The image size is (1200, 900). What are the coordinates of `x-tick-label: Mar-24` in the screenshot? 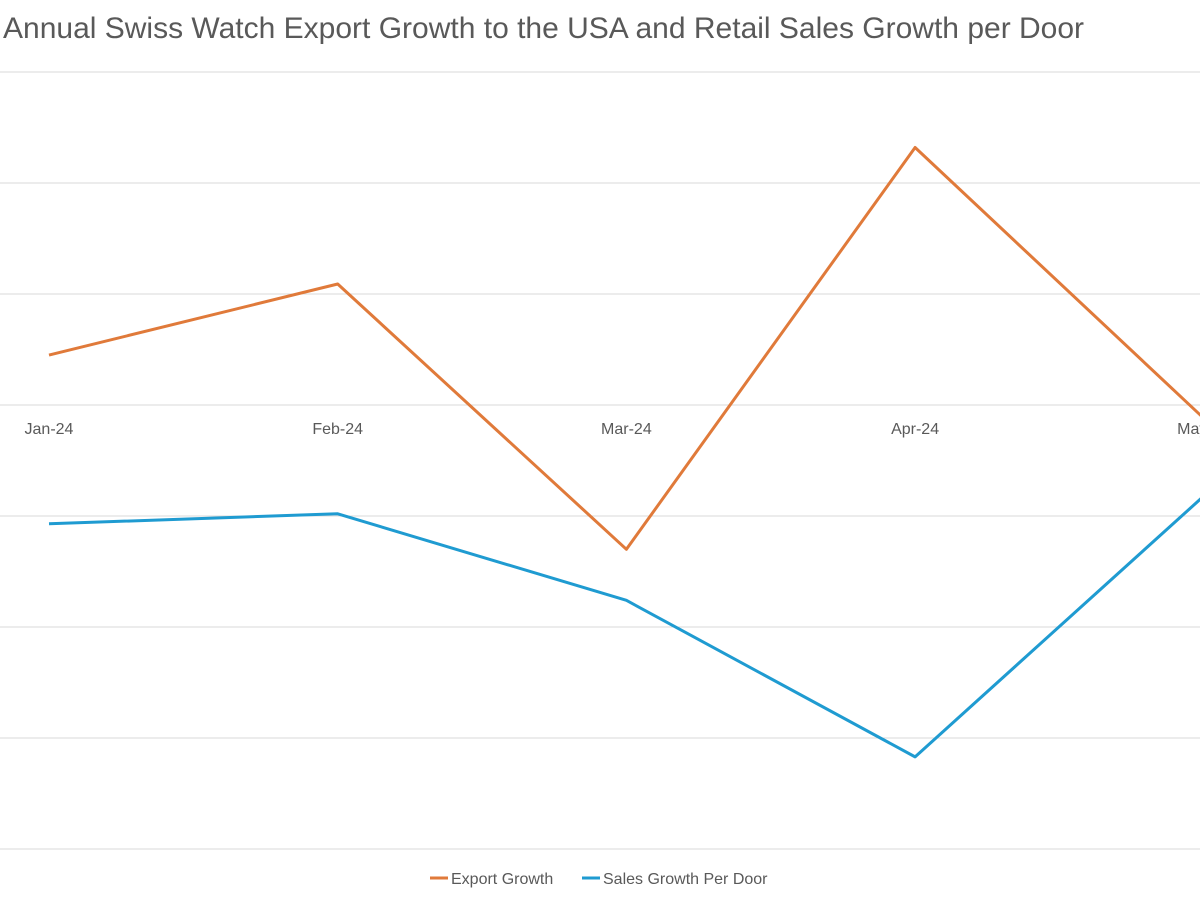 It's located at (626, 429).